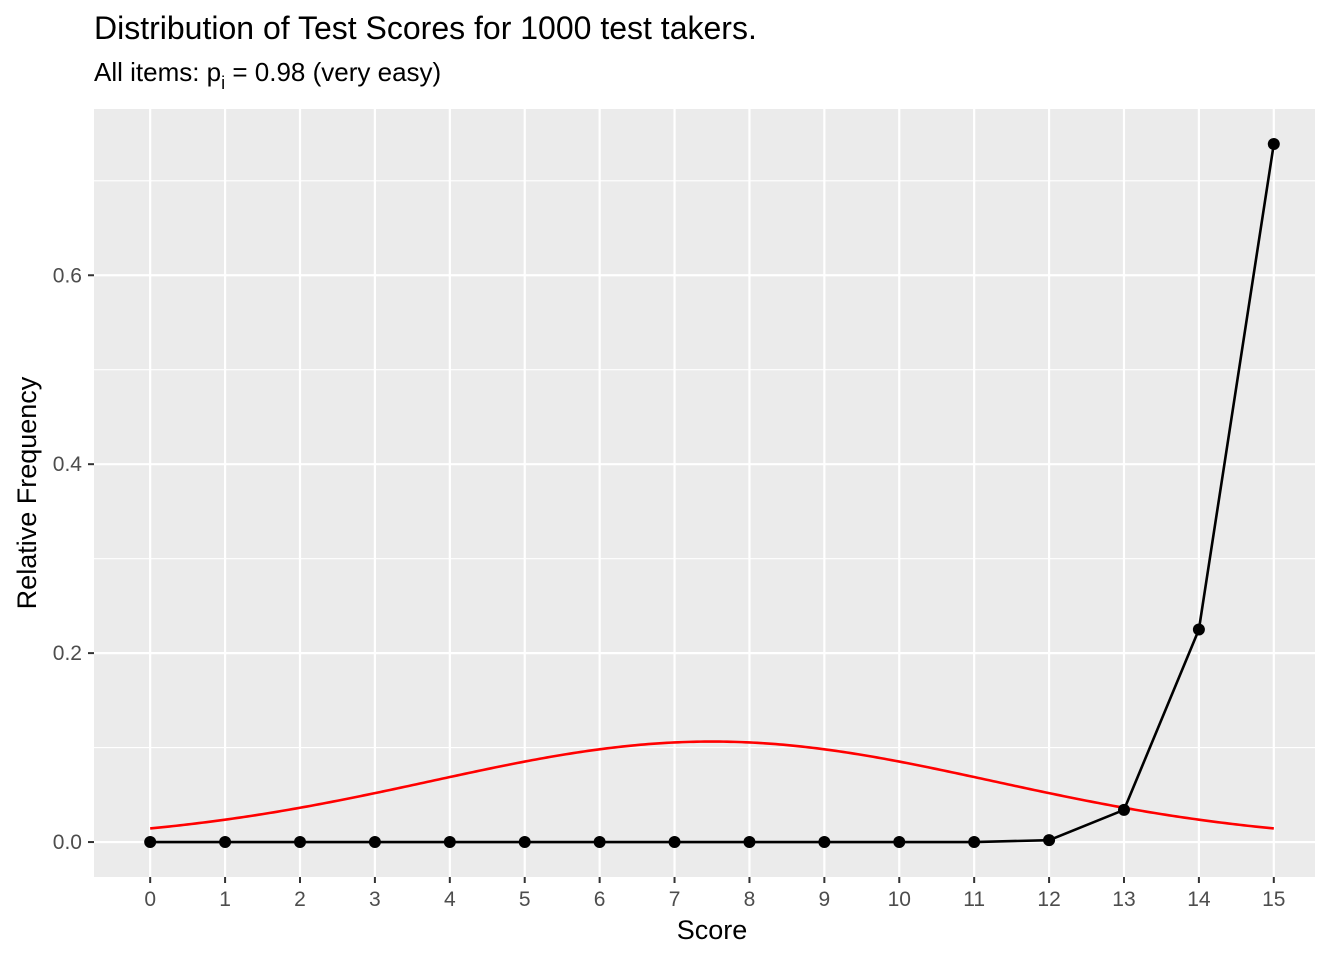 This screenshot has height=960, width=1344. I want to click on x-tick-label-8: 8, so click(750, 899).